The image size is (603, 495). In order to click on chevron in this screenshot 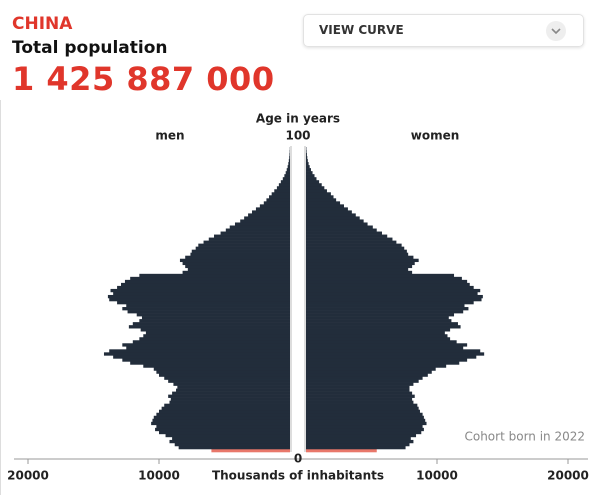, I will do `click(556, 31)`.